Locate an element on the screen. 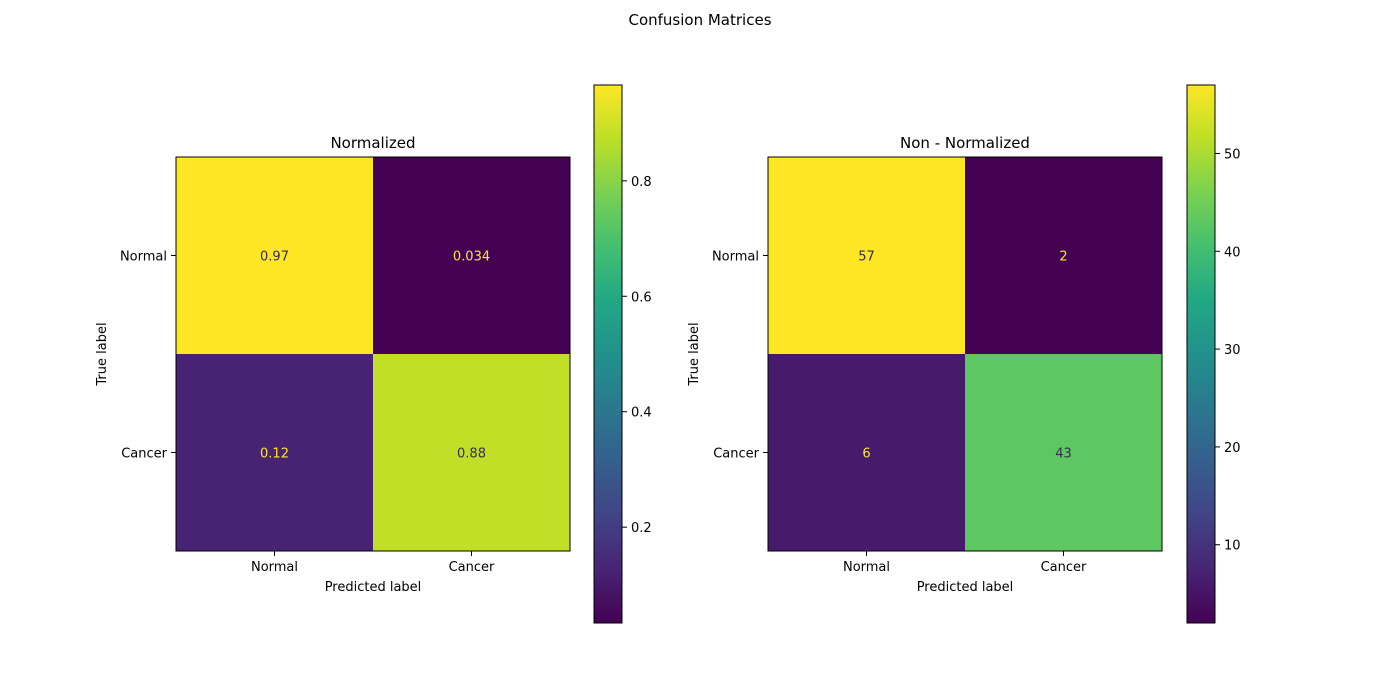 Image resolution: width=1400 pixels, height=700 pixels. colorbar-tick-label: 40 is located at coordinates (1232, 252).